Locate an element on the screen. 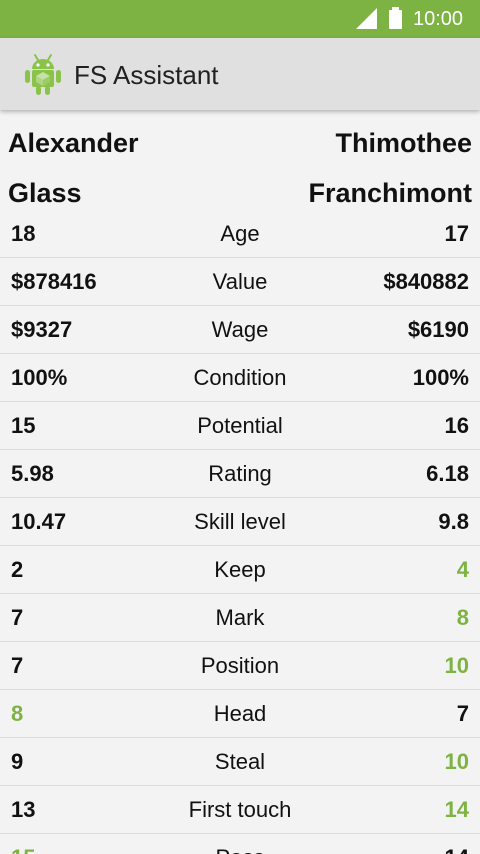  stat-label: Head is located at coordinates (240, 713).